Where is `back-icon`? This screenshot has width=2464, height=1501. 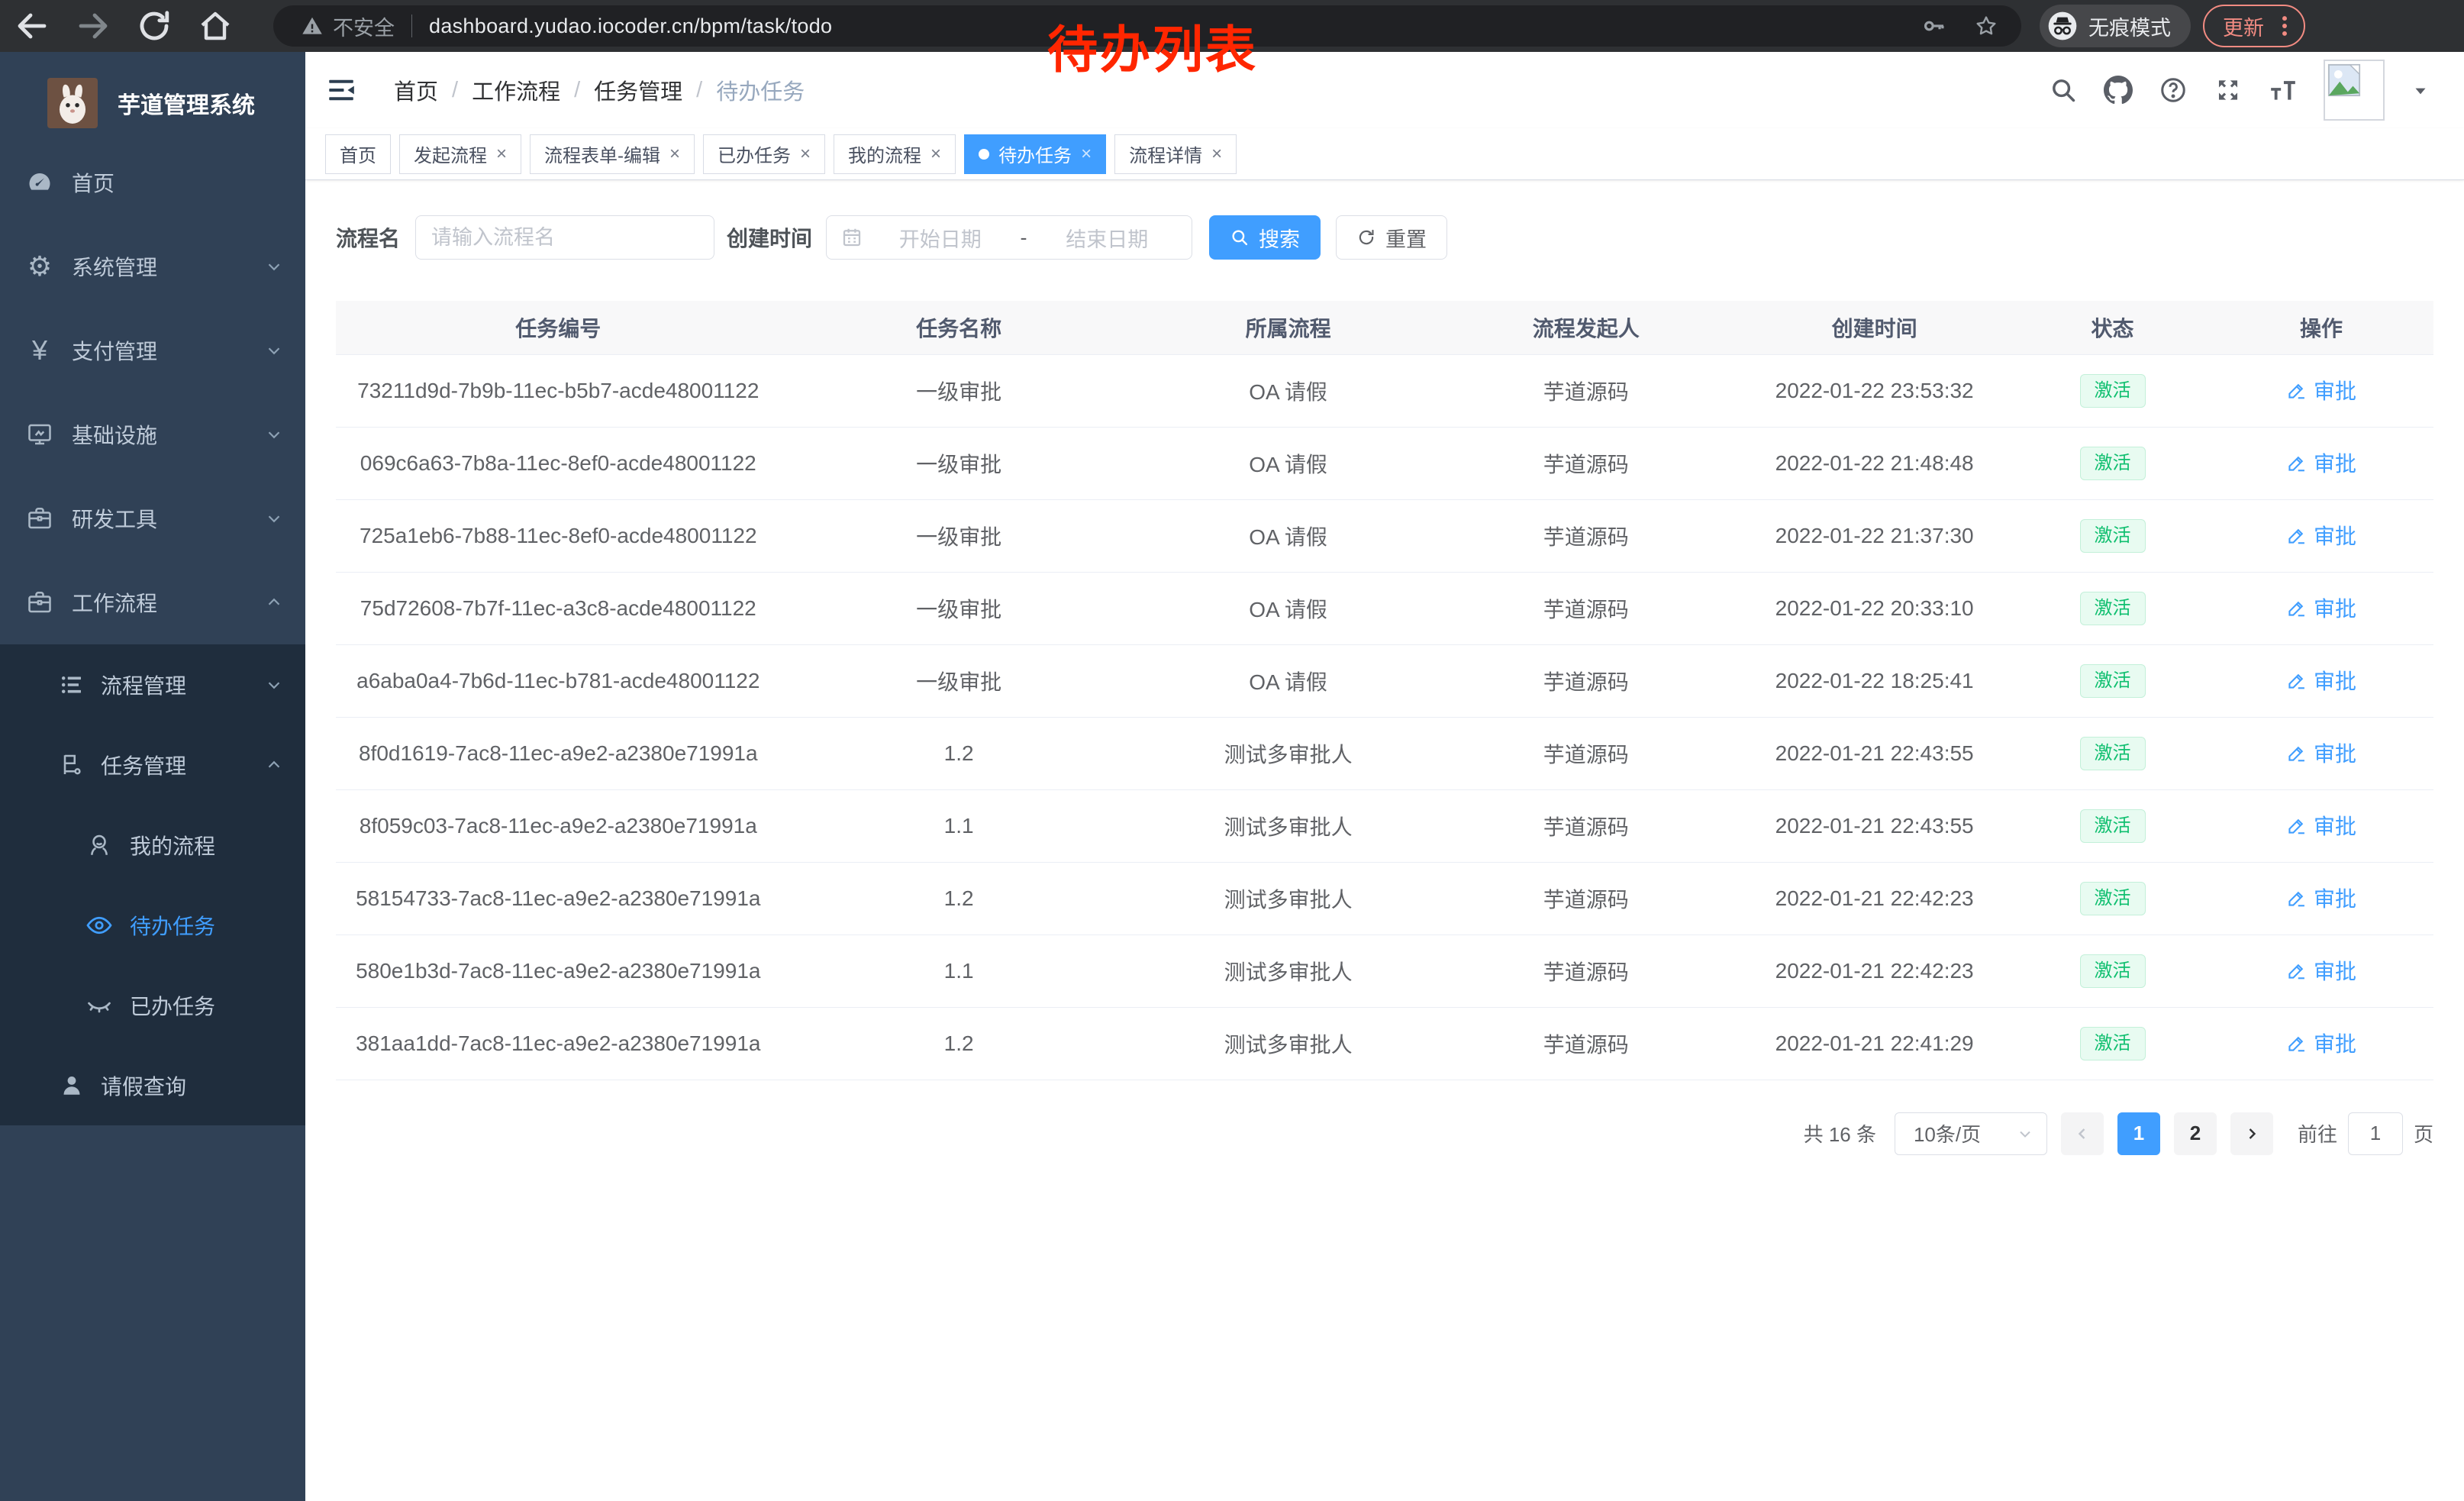 back-icon is located at coordinates (32, 26).